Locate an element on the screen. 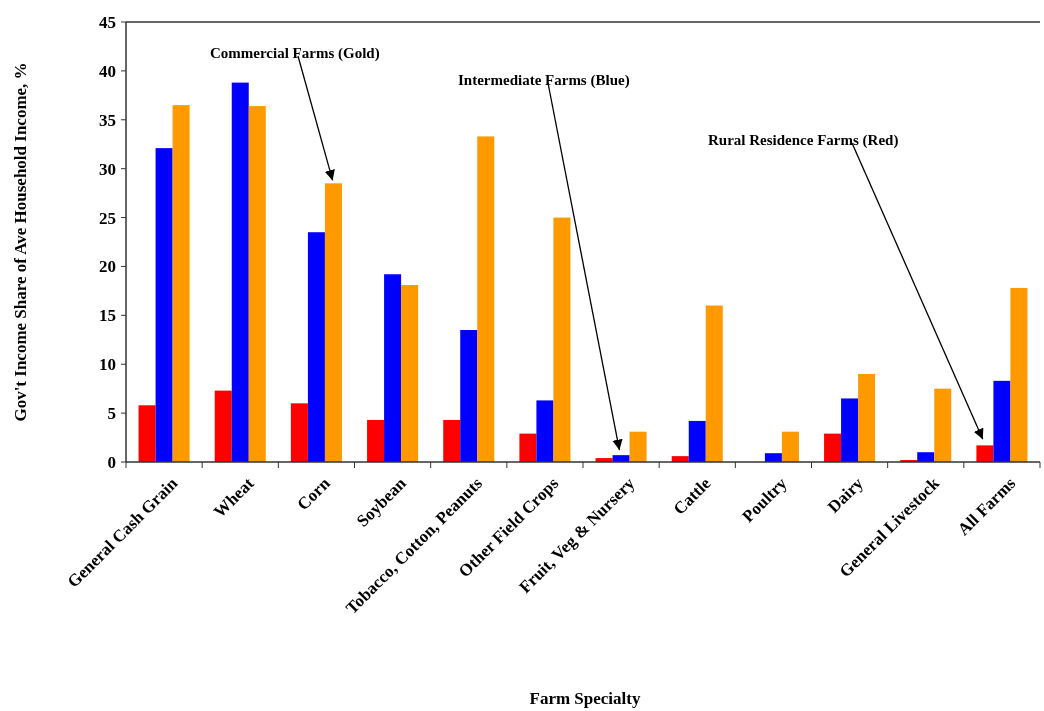  y-tick-label: 35 is located at coordinates (107, 120).